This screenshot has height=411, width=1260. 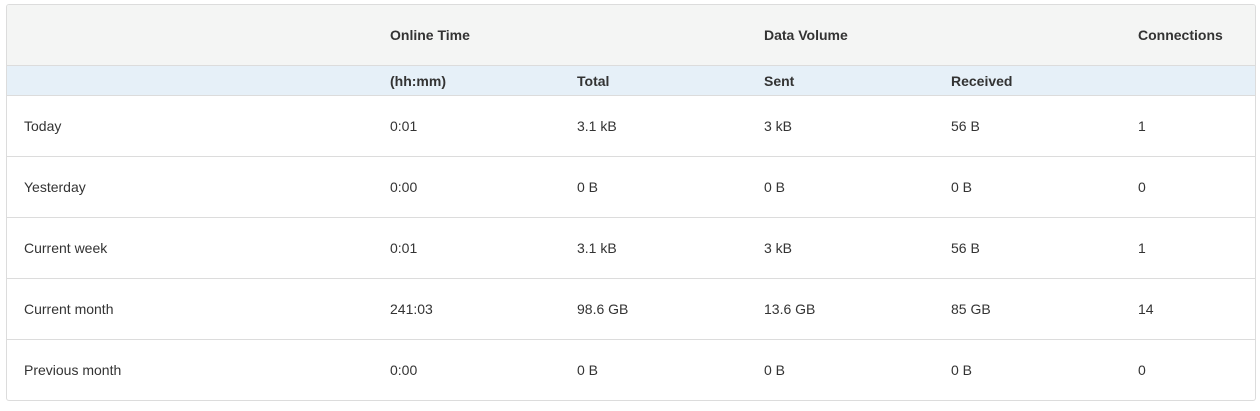 What do you see at coordinates (631, 370) in the screenshot?
I see `table-row: Previous month 0:00 0 B 0 B 0 B 0` at bounding box center [631, 370].